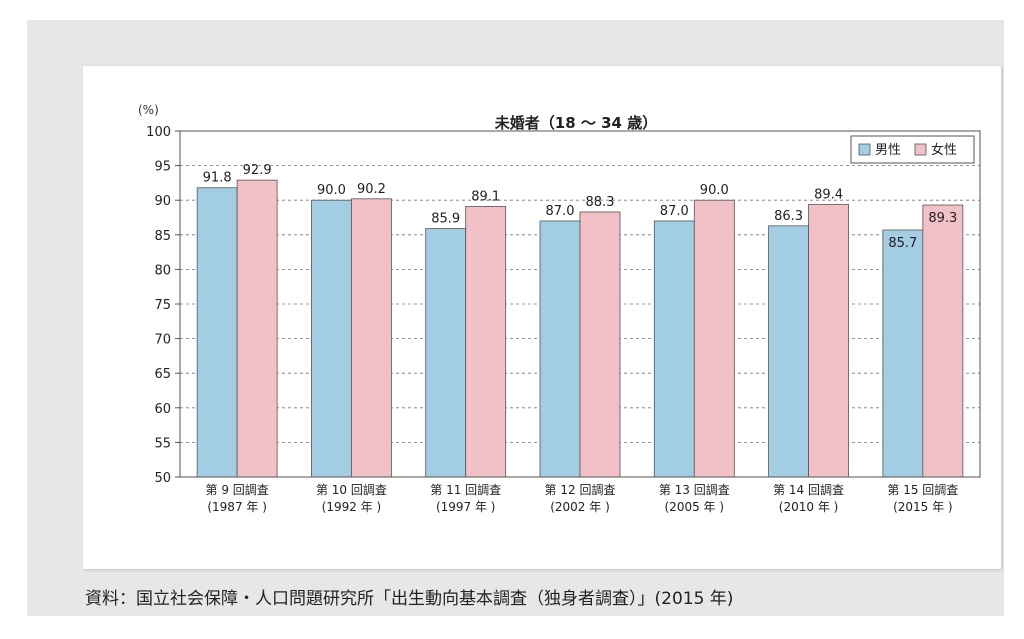 The width and height of the screenshot is (1024, 639). Describe the element at coordinates (217, 178) in the screenshot. I see `data-label-male: 91.8` at that location.